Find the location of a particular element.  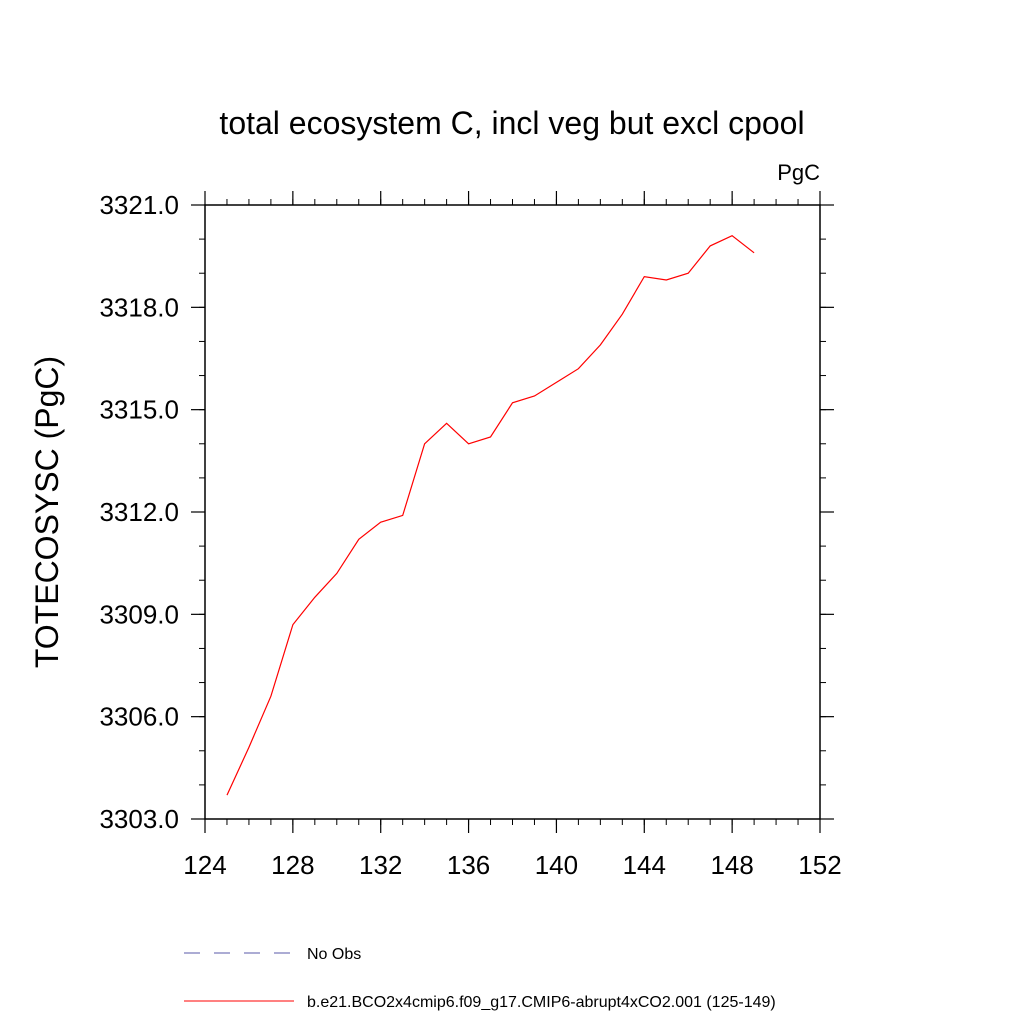

x-tick-label: 144 is located at coordinates (644, 865).